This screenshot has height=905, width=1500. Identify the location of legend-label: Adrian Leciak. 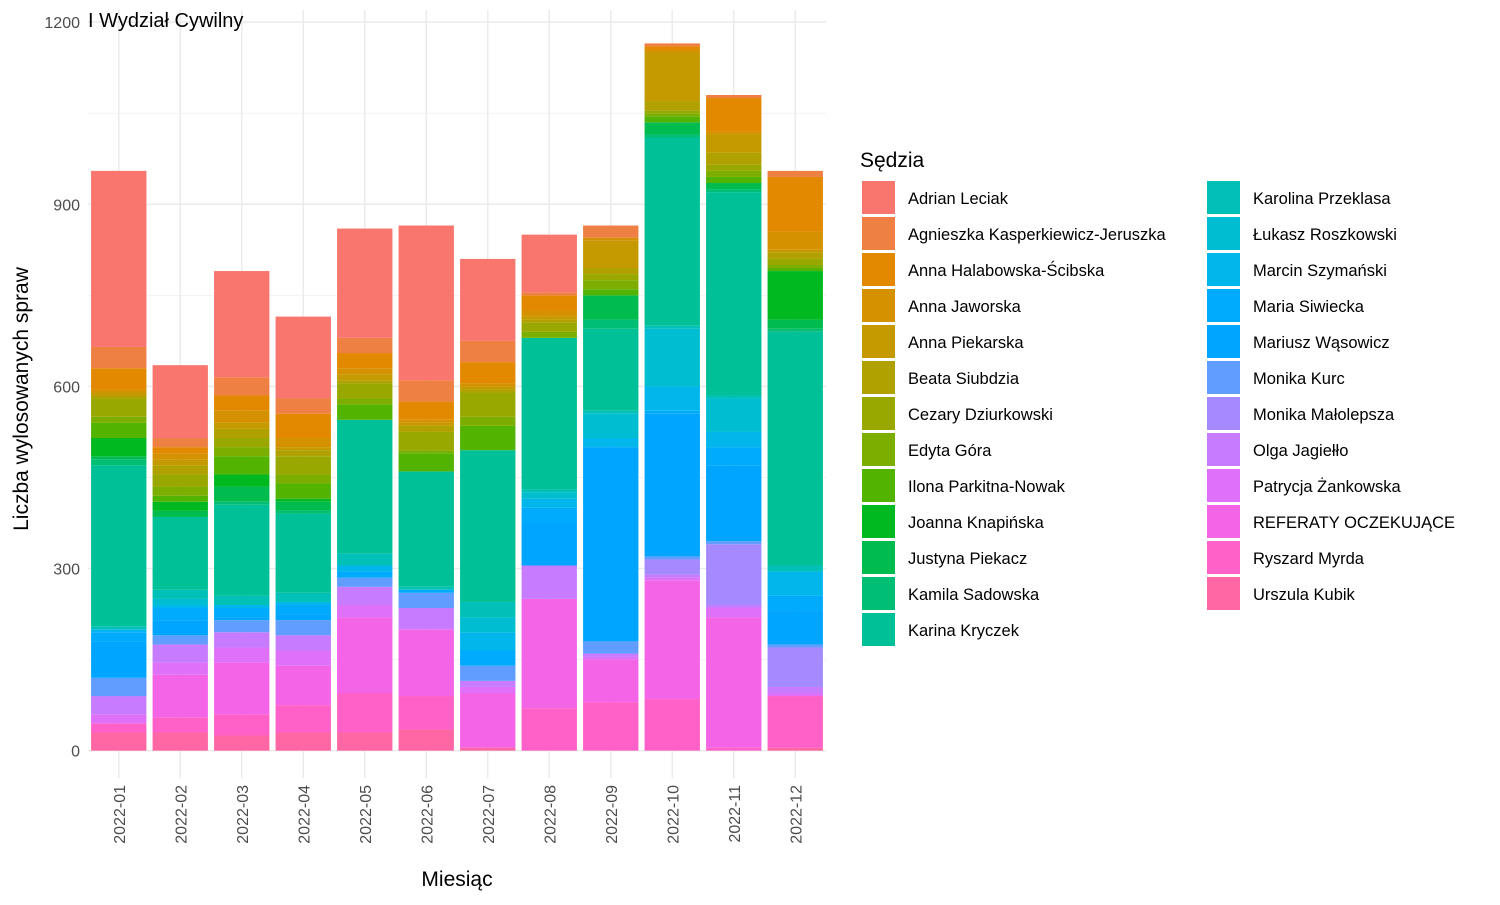
(958, 199).